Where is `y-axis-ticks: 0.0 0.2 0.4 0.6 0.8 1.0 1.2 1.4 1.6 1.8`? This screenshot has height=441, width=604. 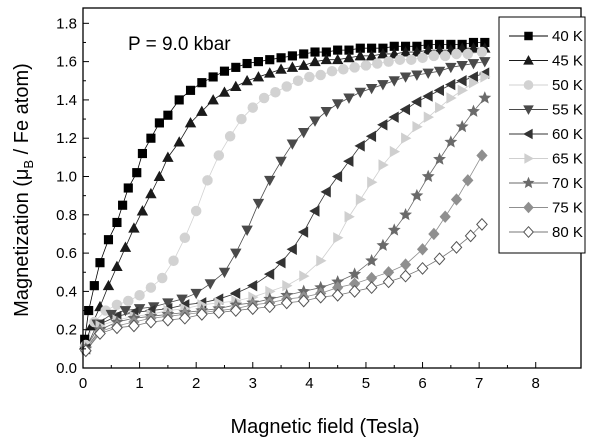 y-axis-ticks: 0.0 0.2 0.4 0.6 0.8 1.0 1.2 1.4 1.6 1.8 is located at coordinates (72, 196).